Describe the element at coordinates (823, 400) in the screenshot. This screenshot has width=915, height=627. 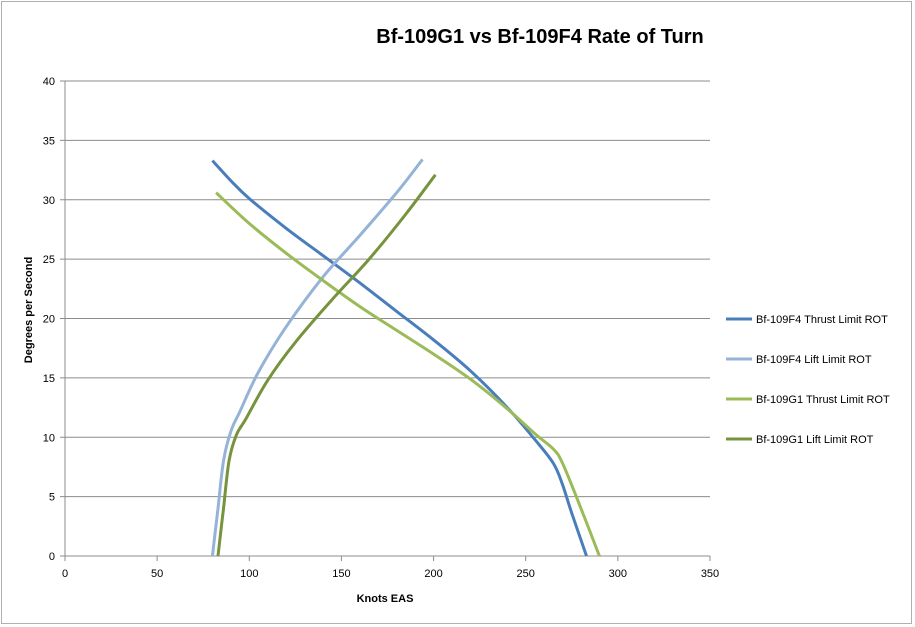
I see `legend-label: Bf-109G1 Thrust Limit ROT` at that location.